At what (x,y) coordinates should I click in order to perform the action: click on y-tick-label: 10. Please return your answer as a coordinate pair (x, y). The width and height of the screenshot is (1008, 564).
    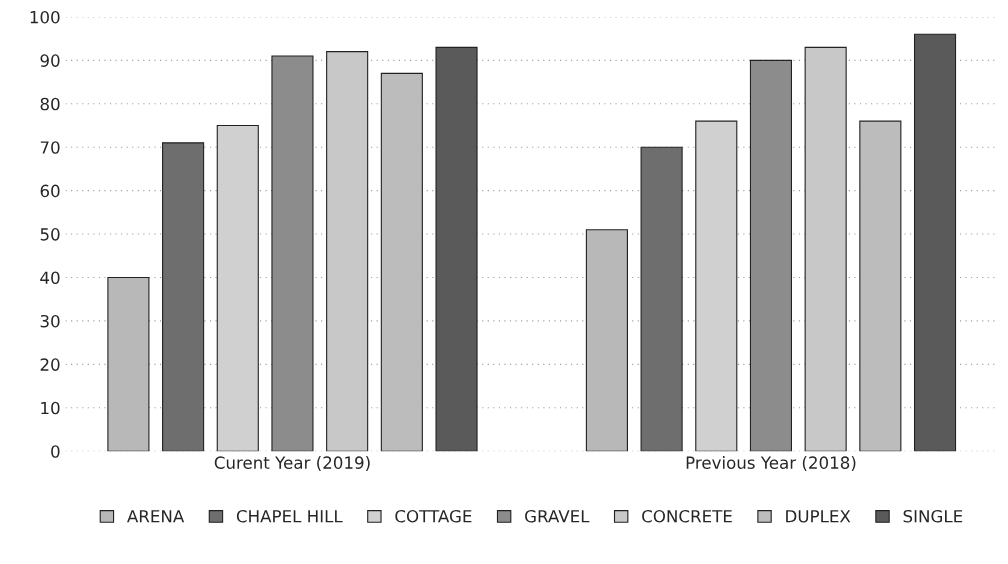
    Looking at the image, I should click on (50, 408).